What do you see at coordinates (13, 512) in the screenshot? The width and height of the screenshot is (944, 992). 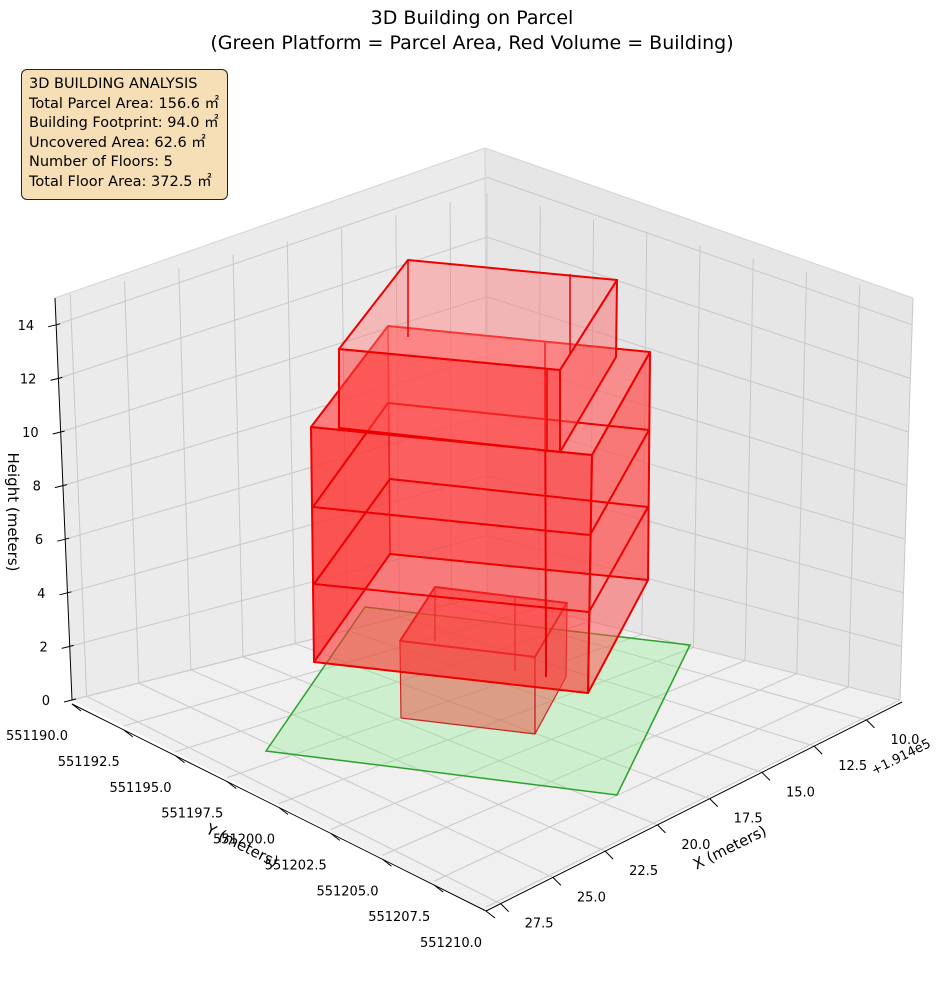 I see `z-axis-label: Height (meters)` at bounding box center [13, 512].